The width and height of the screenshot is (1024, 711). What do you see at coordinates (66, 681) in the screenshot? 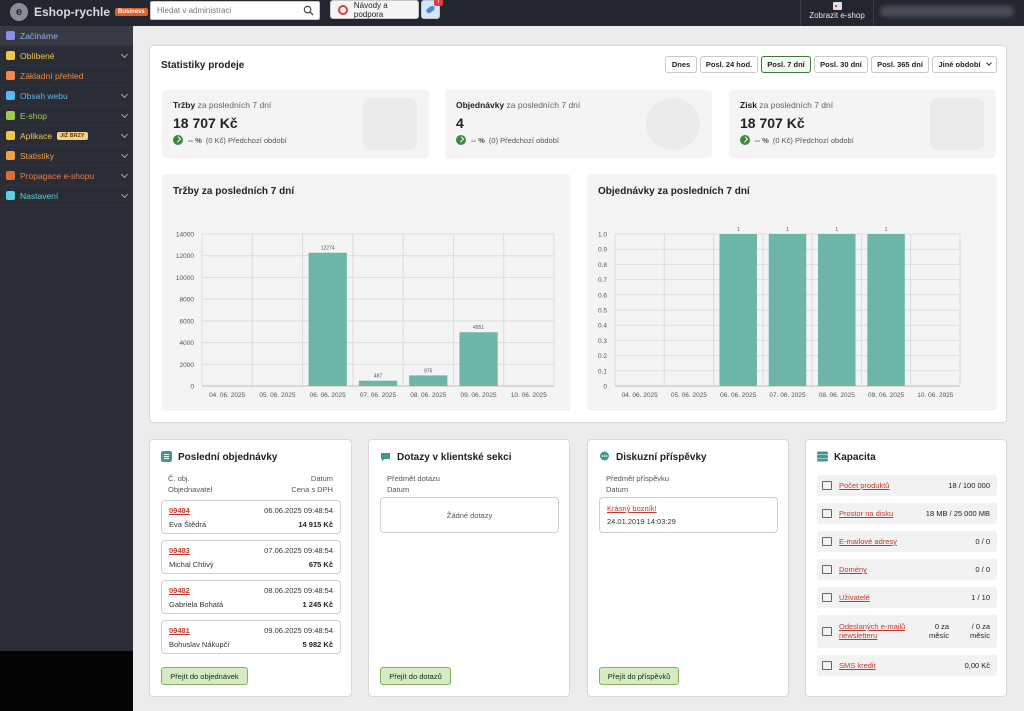
I see `sidebar-footer` at bounding box center [66, 681].